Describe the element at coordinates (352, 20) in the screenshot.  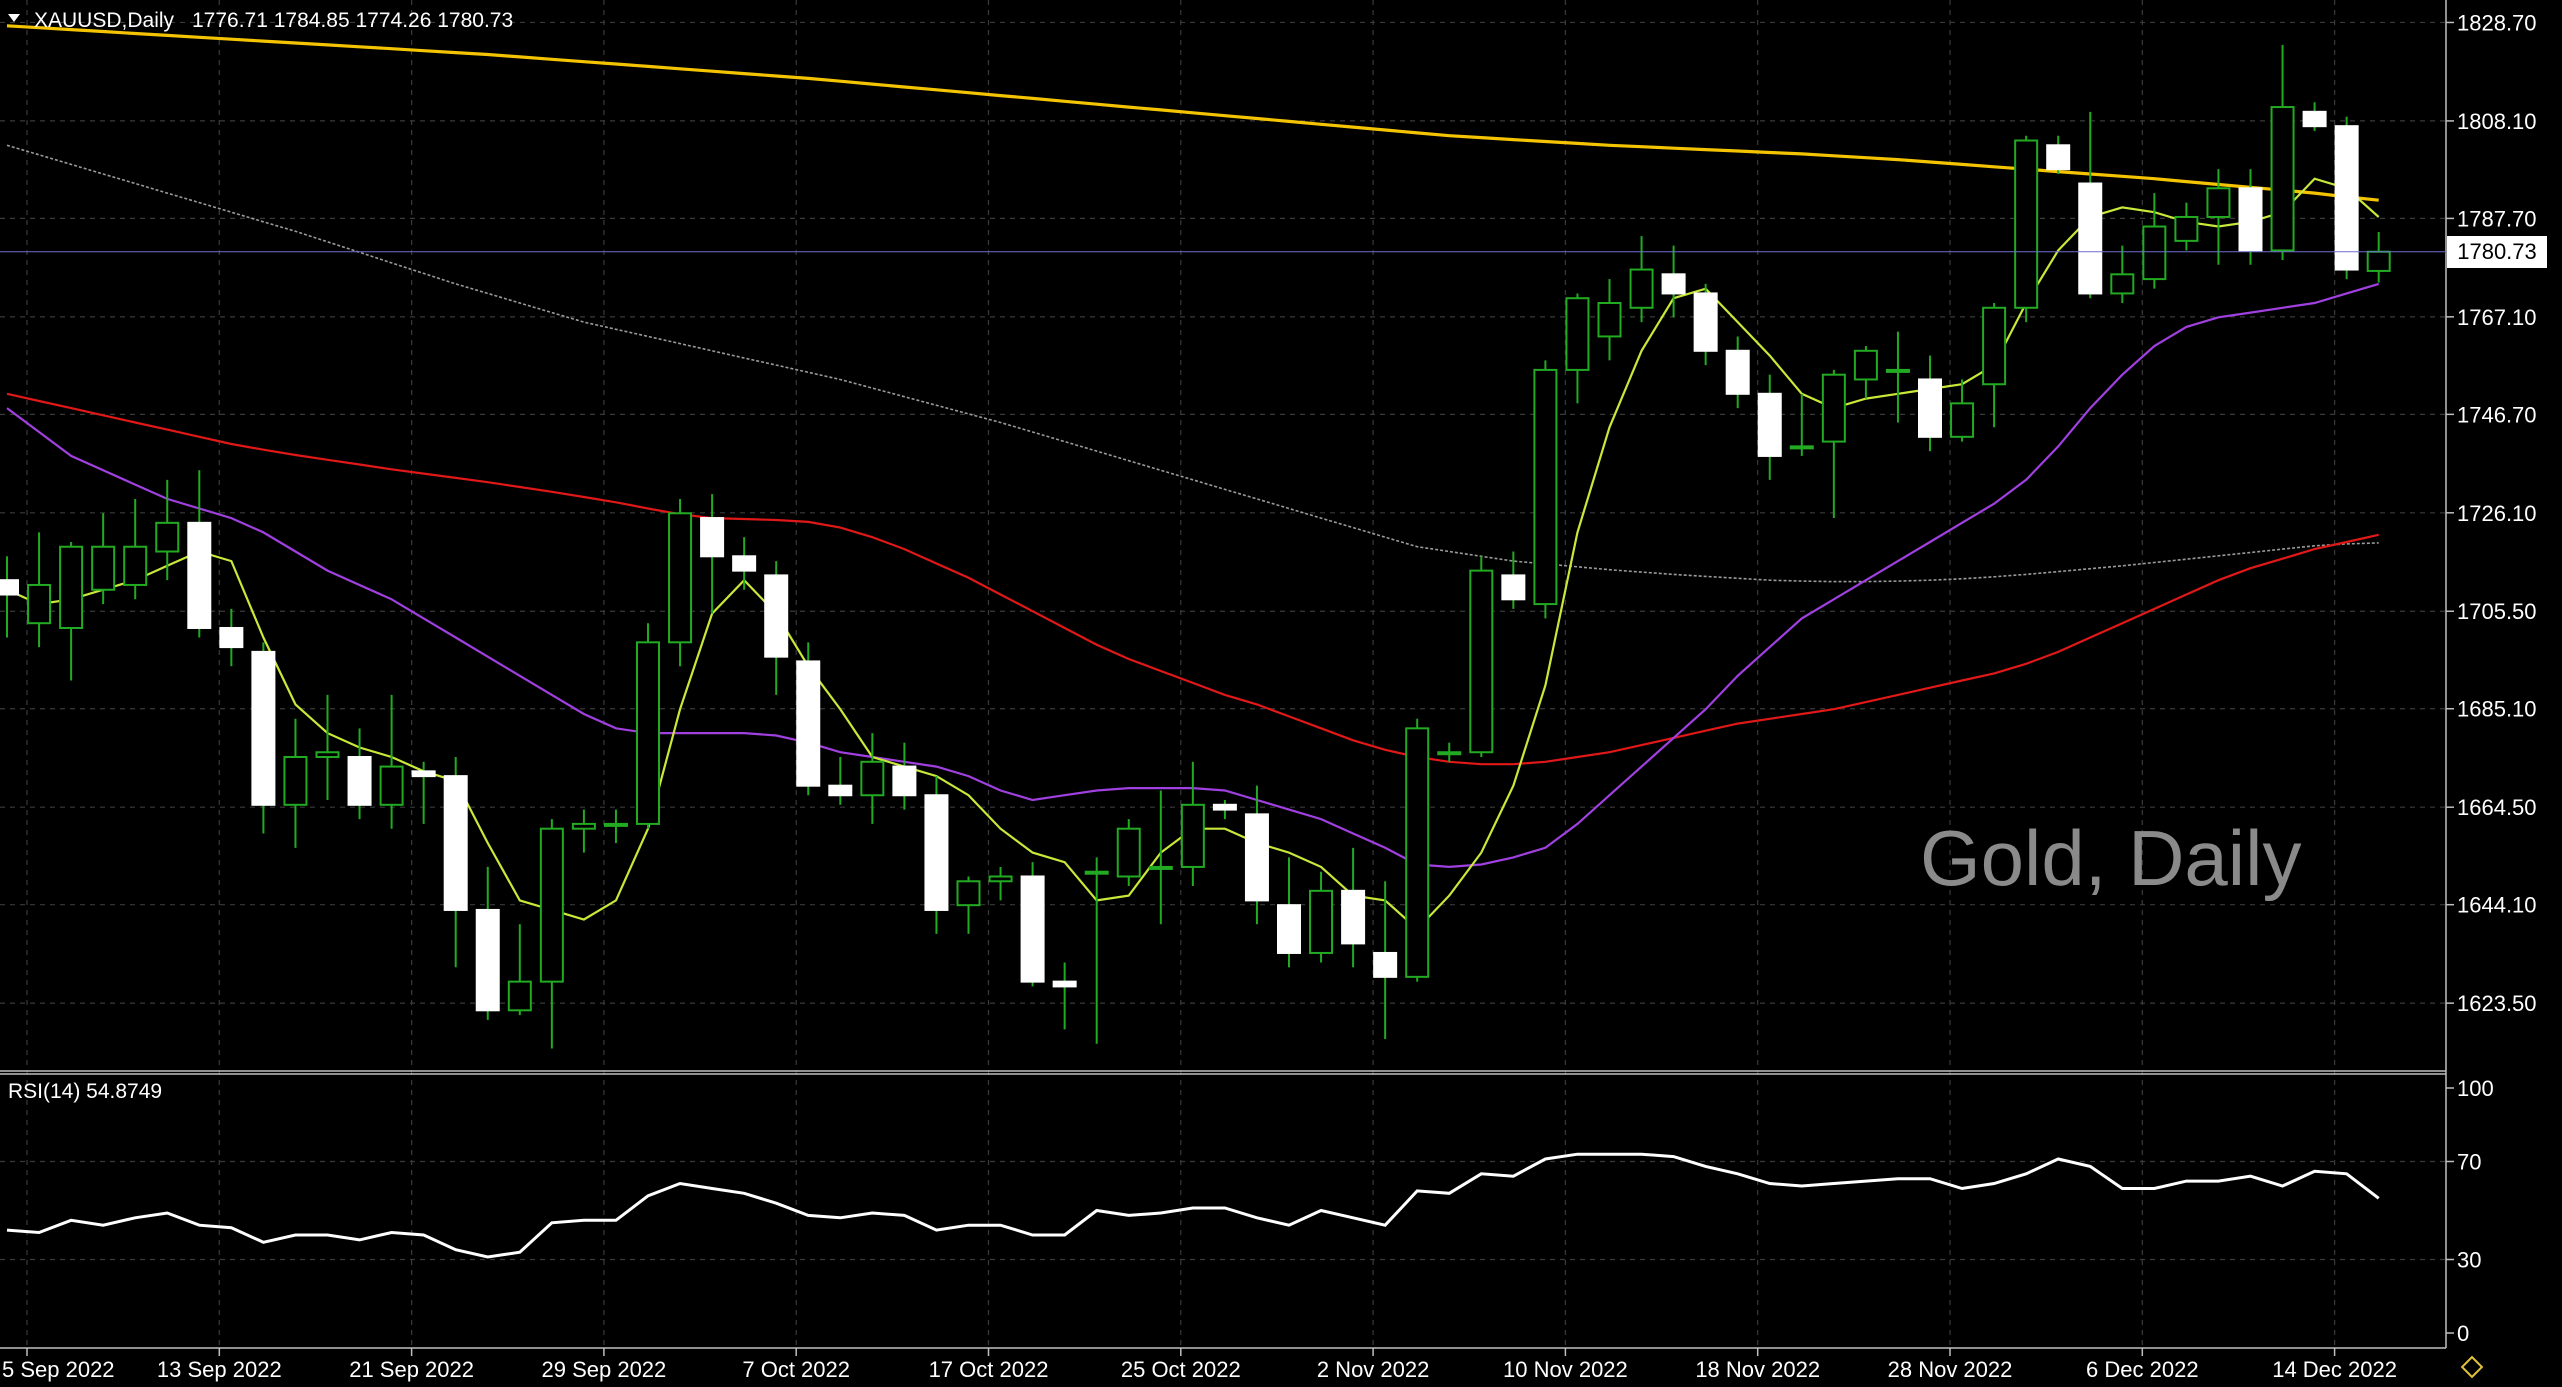
I see `ohlc-label: 1776.71 1784.85 1774.26 1780.73` at that location.